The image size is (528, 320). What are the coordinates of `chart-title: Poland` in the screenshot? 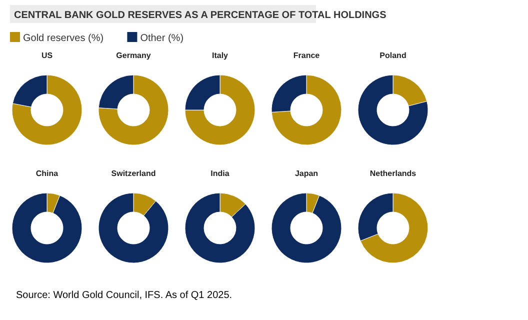 It's located at (393, 55).